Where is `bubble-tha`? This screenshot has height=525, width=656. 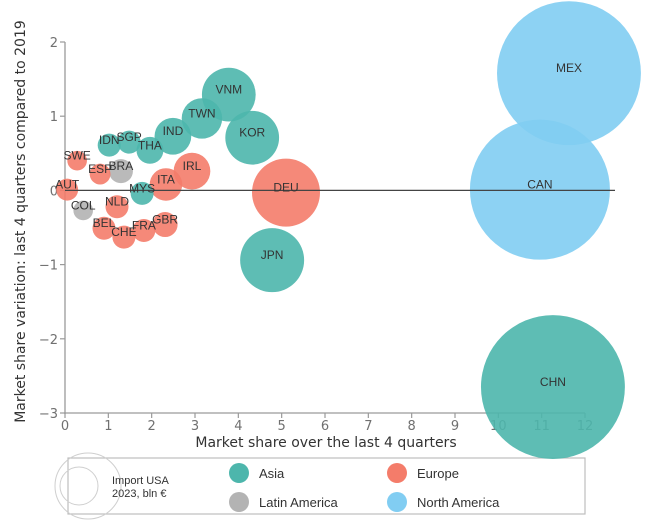 bubble-tha is located at coordinates (150, 150).